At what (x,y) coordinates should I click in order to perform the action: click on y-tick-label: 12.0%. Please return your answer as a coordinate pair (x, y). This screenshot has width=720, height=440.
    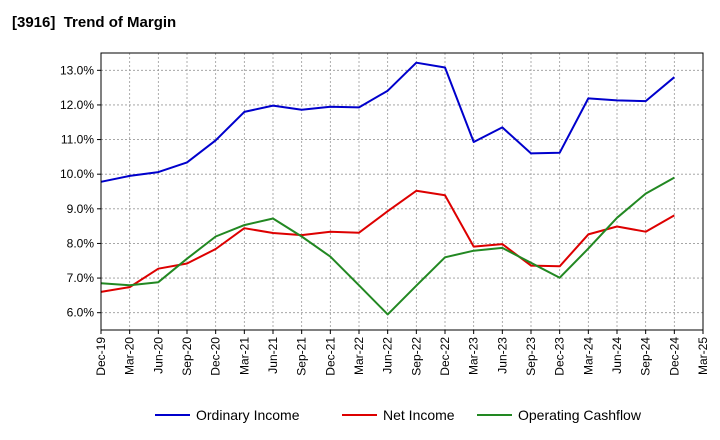
    Looking at the image, I should click on (77, 105).